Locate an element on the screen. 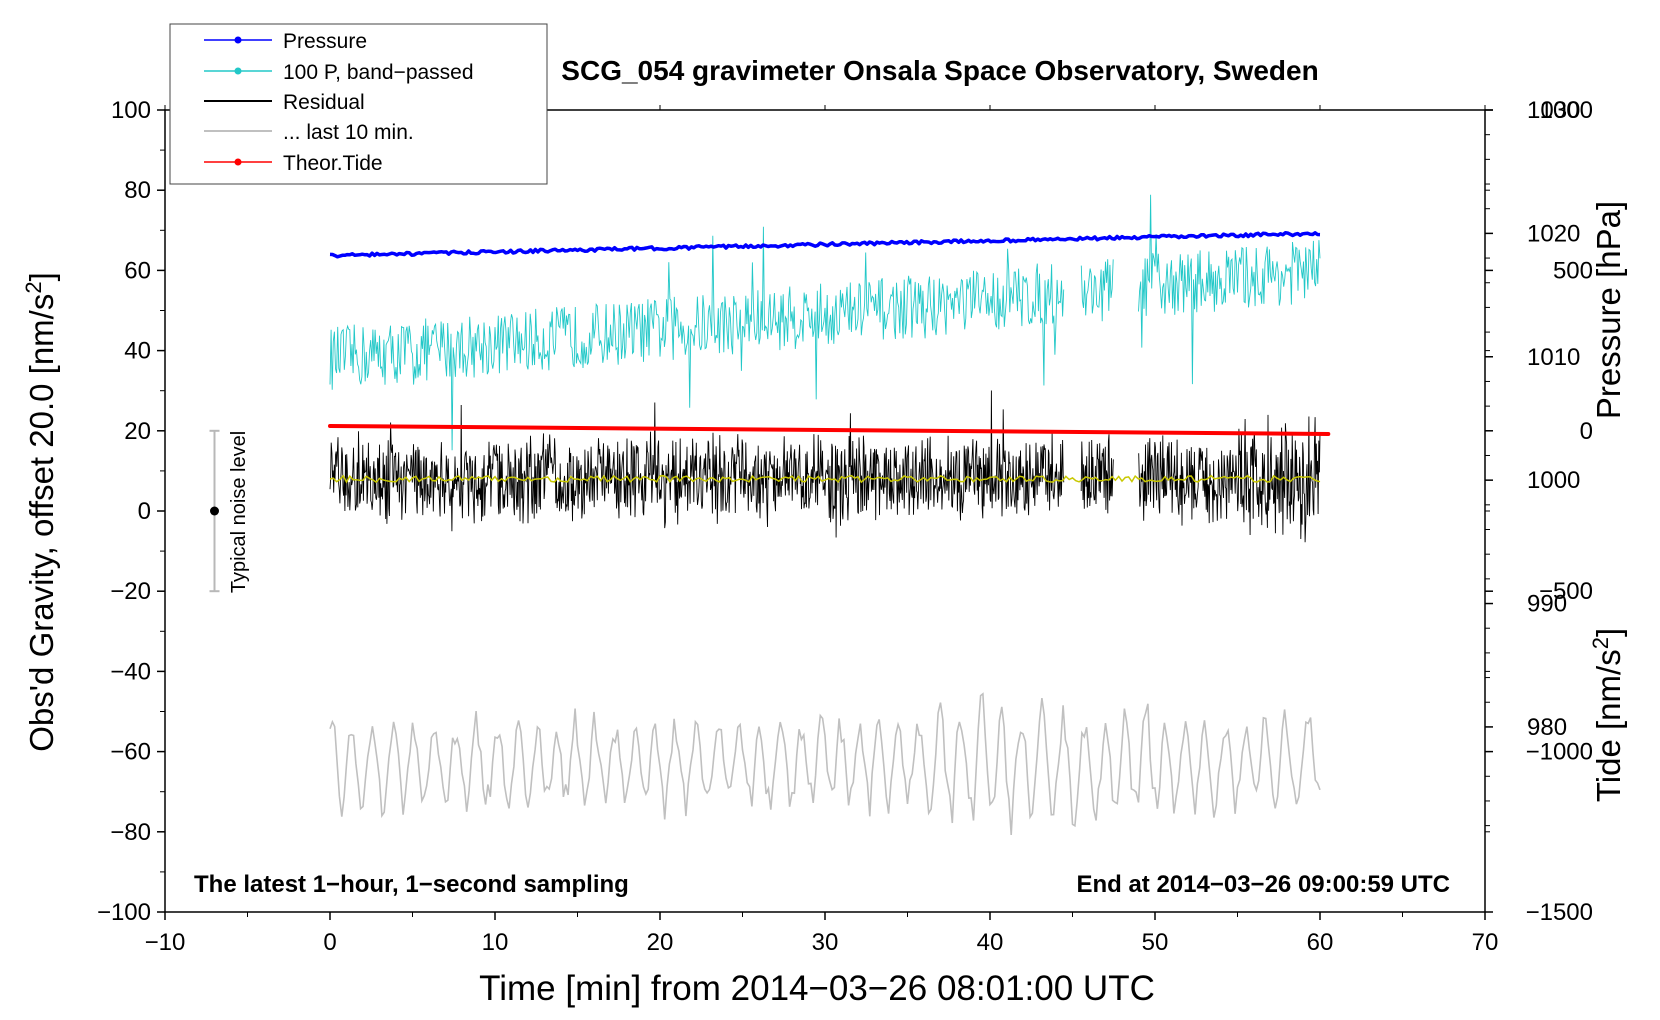 The width and height of the screenshot is (1660, 1020). legend-box is located at coordinates (358, 104).